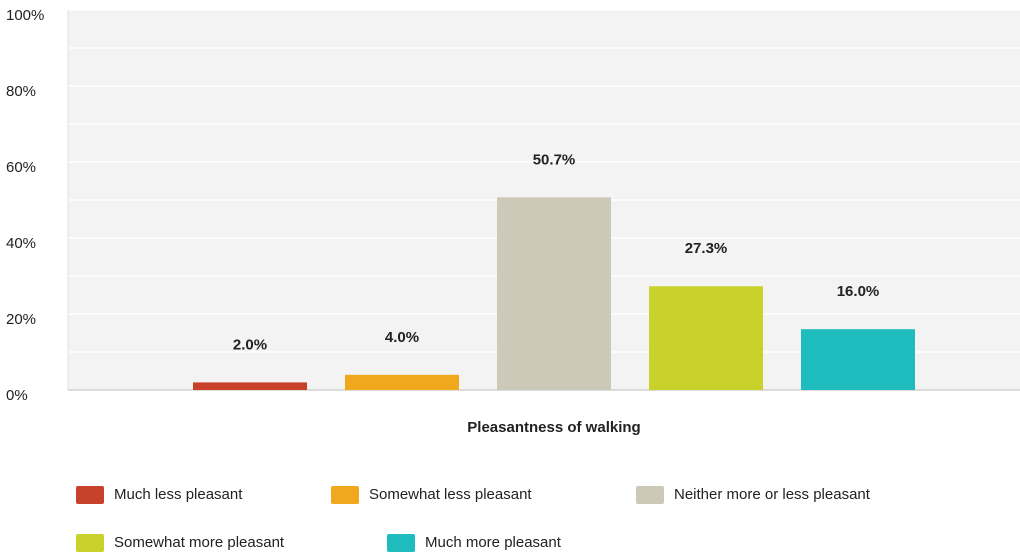 This screenshot has width=1020, height=556. Describe the element at coordinates (17, 395) in the screenshot. I see `y-tick-label: 0%` at that location.